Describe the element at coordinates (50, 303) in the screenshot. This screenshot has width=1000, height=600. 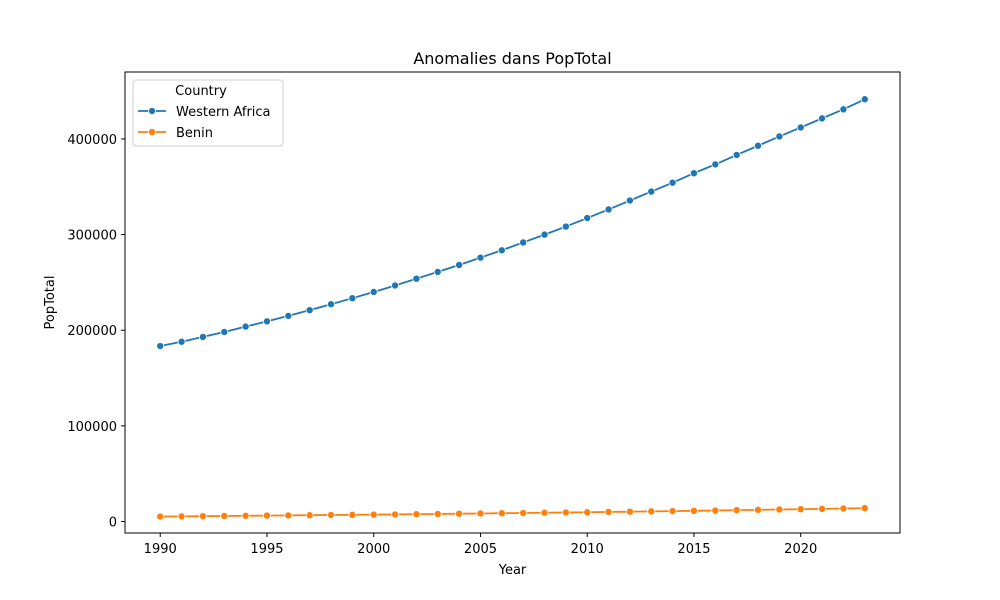
I see `y-axis-label: PopTotal` at that location.